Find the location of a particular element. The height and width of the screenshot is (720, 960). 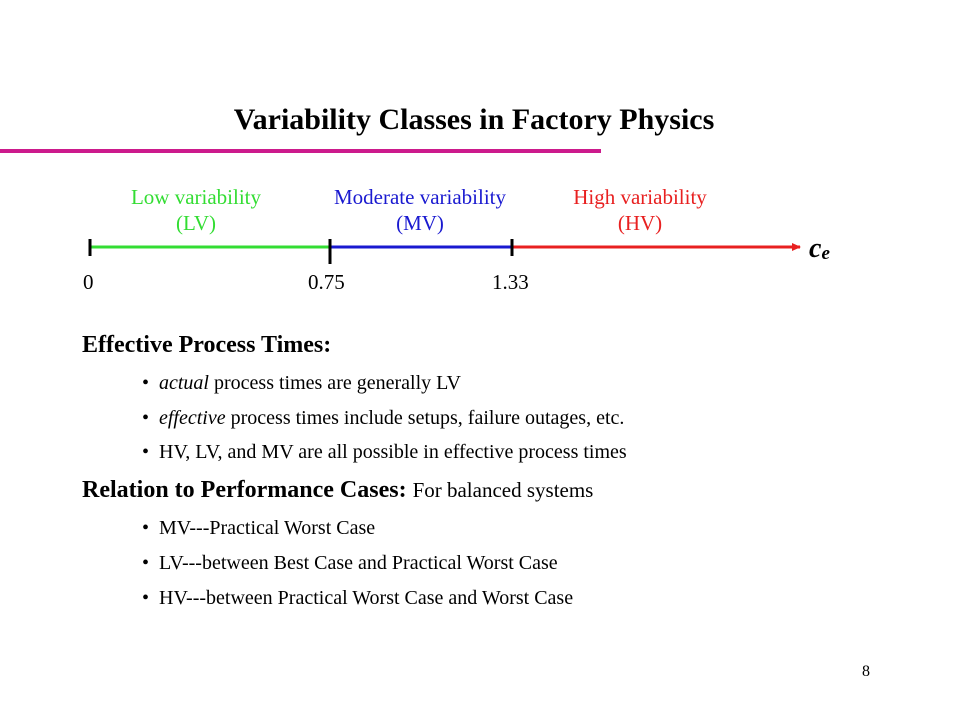

effective-process-times-heading: Effective Process Times: is located at coordinates (207, 345).